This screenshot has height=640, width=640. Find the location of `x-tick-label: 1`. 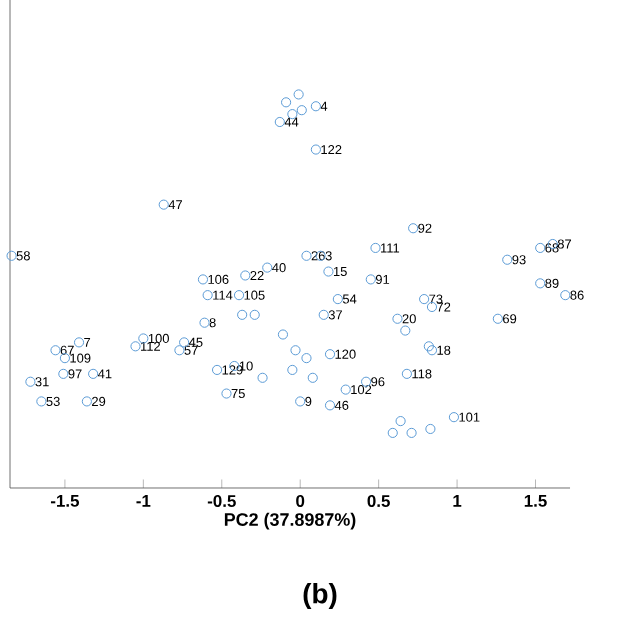

x-tick-label: 1 is located at coordinates (457, 501).